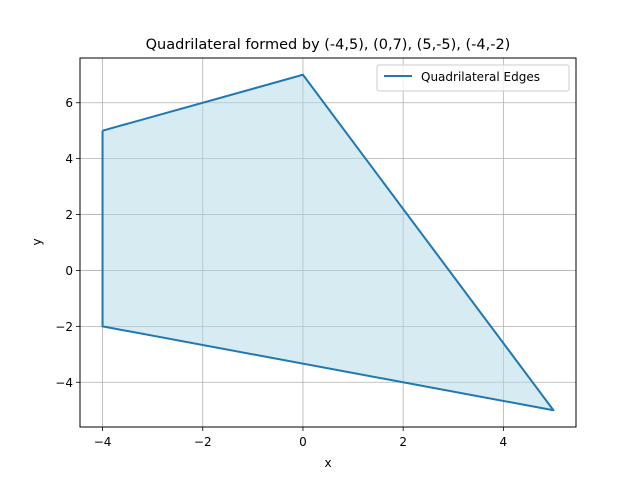 Image resolution: width=640 pixels, height=480 pixels. I want to click on y-tick-label: 6, so click(69, 103).